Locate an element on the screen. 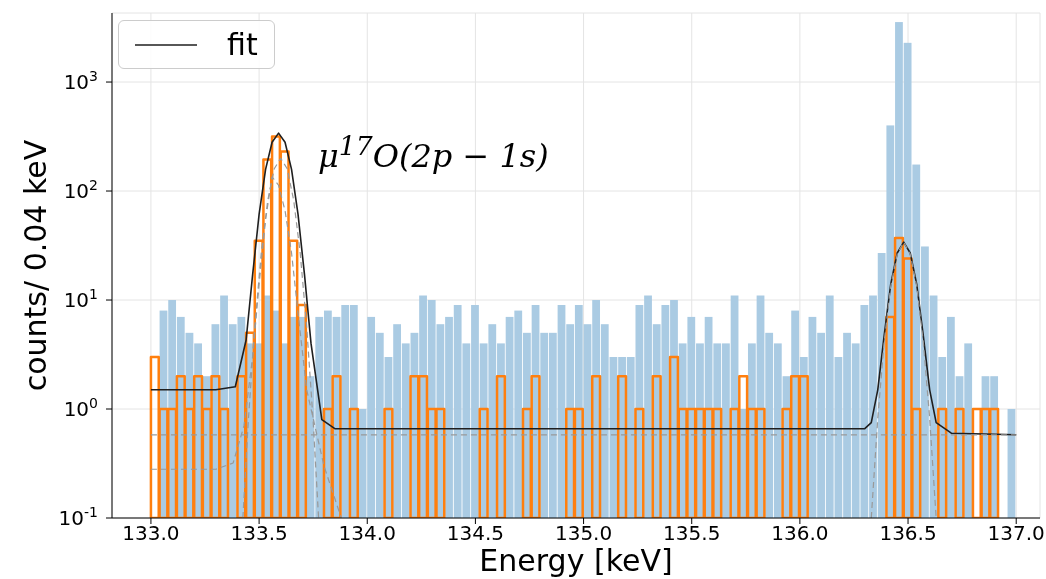  x-tick-label: 133.5 is located at coordinates (259, 533).